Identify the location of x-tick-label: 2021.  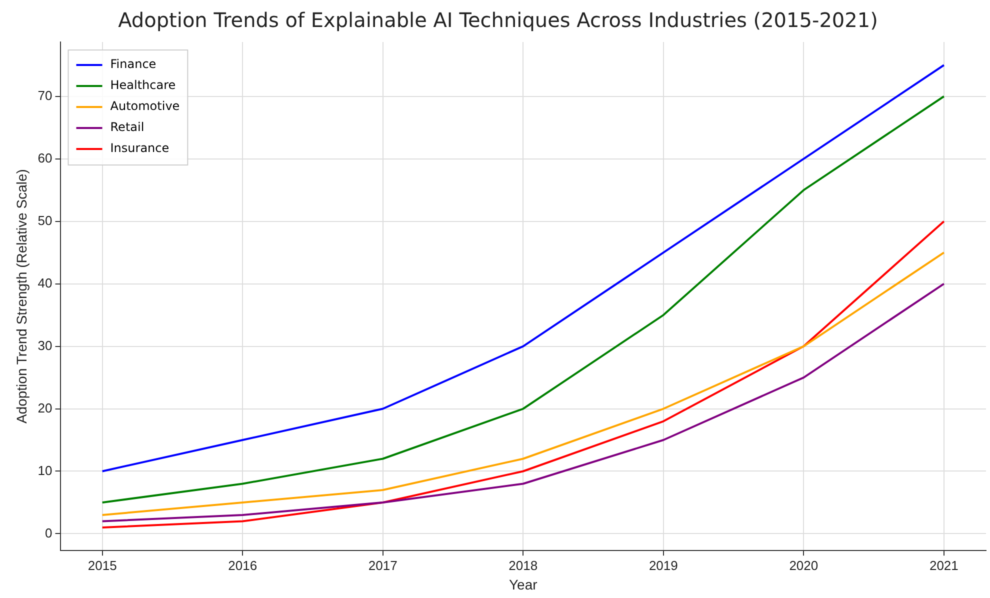
(943, 565).